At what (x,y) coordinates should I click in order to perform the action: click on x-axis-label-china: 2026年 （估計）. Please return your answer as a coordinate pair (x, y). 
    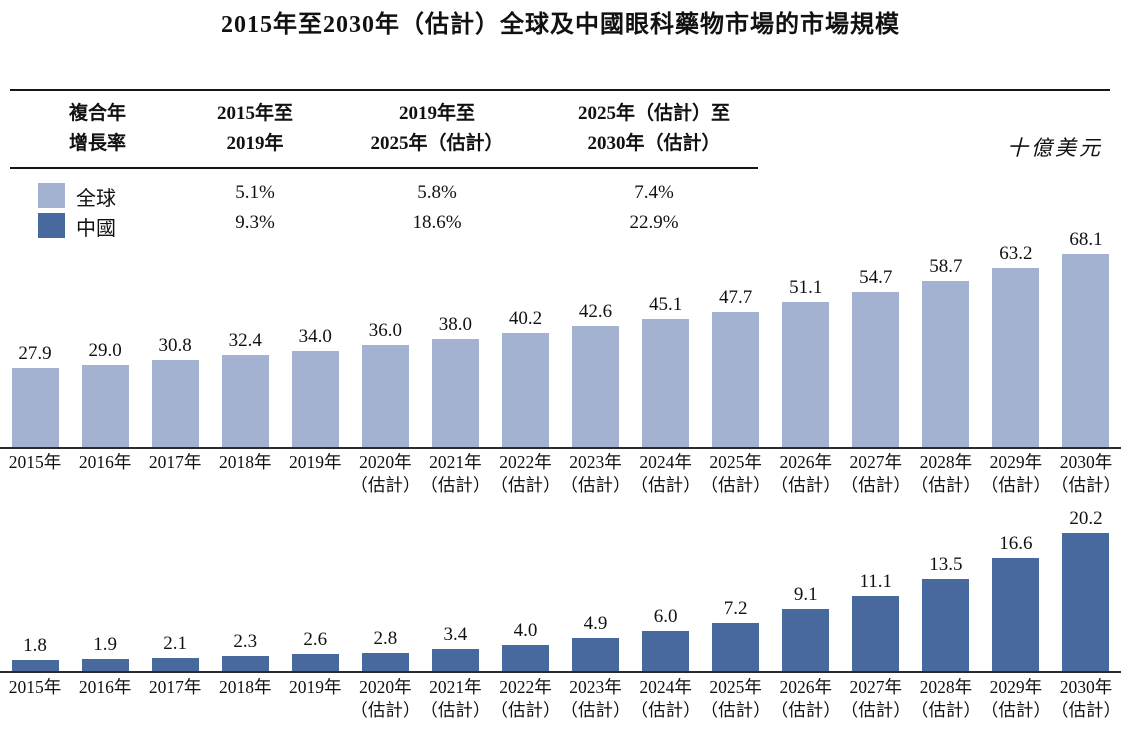
    Looking at the image, I should click on (805, 698).